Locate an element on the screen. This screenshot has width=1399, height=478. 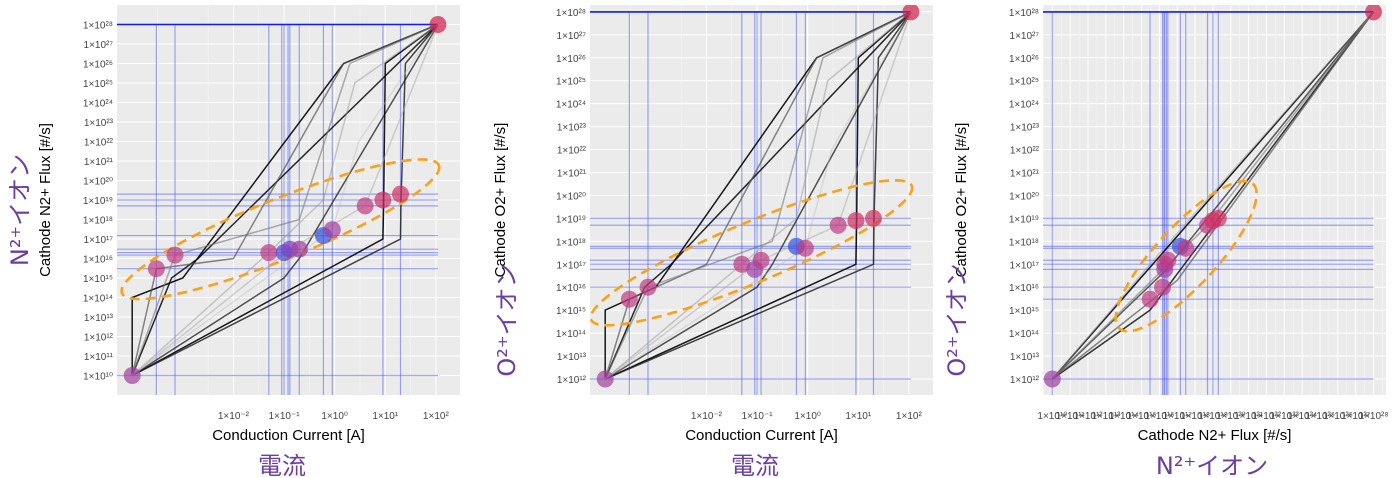
panel-3-side-label: O²⁺イオン is located at coordinates (957, 319).